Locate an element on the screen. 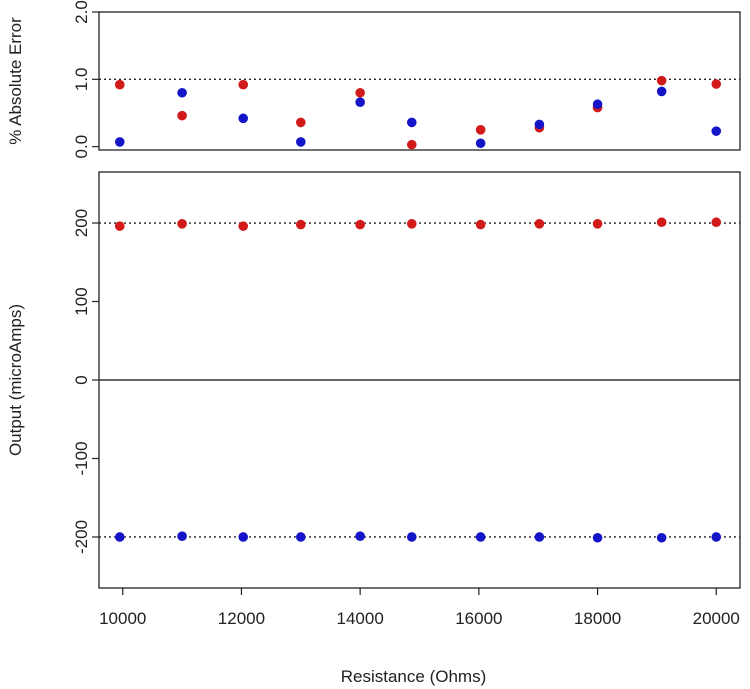 This screenshot has width=750, height=689. y-tick-label: 200 is located at coordinates (81, 223).